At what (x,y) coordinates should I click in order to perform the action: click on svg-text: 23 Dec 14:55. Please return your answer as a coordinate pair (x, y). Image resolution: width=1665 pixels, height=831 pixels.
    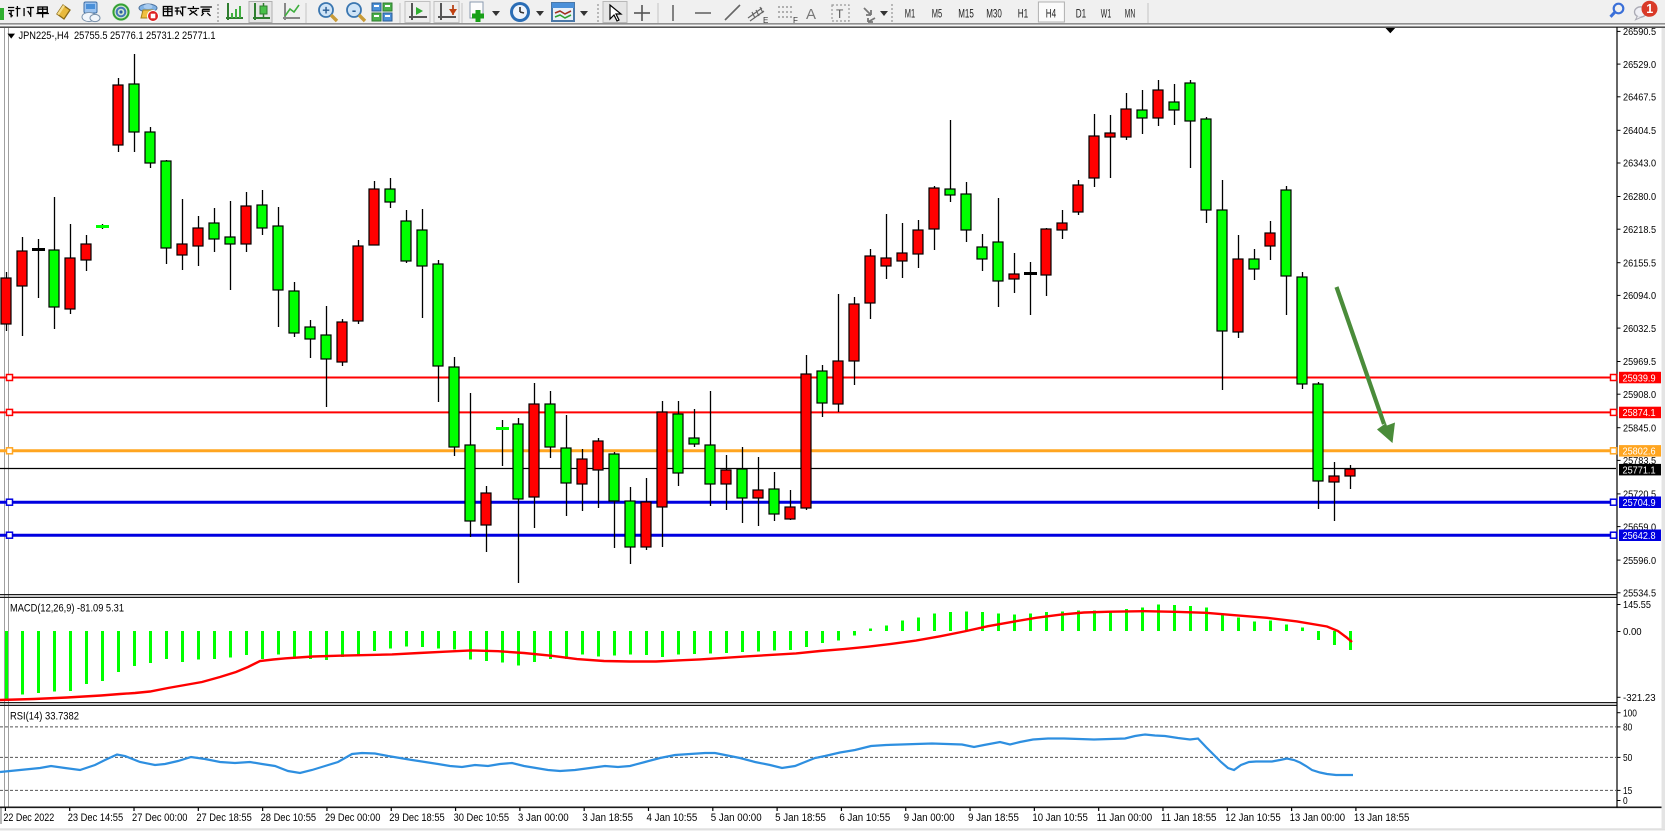
    Looking at the image, I should click on (95, 818).